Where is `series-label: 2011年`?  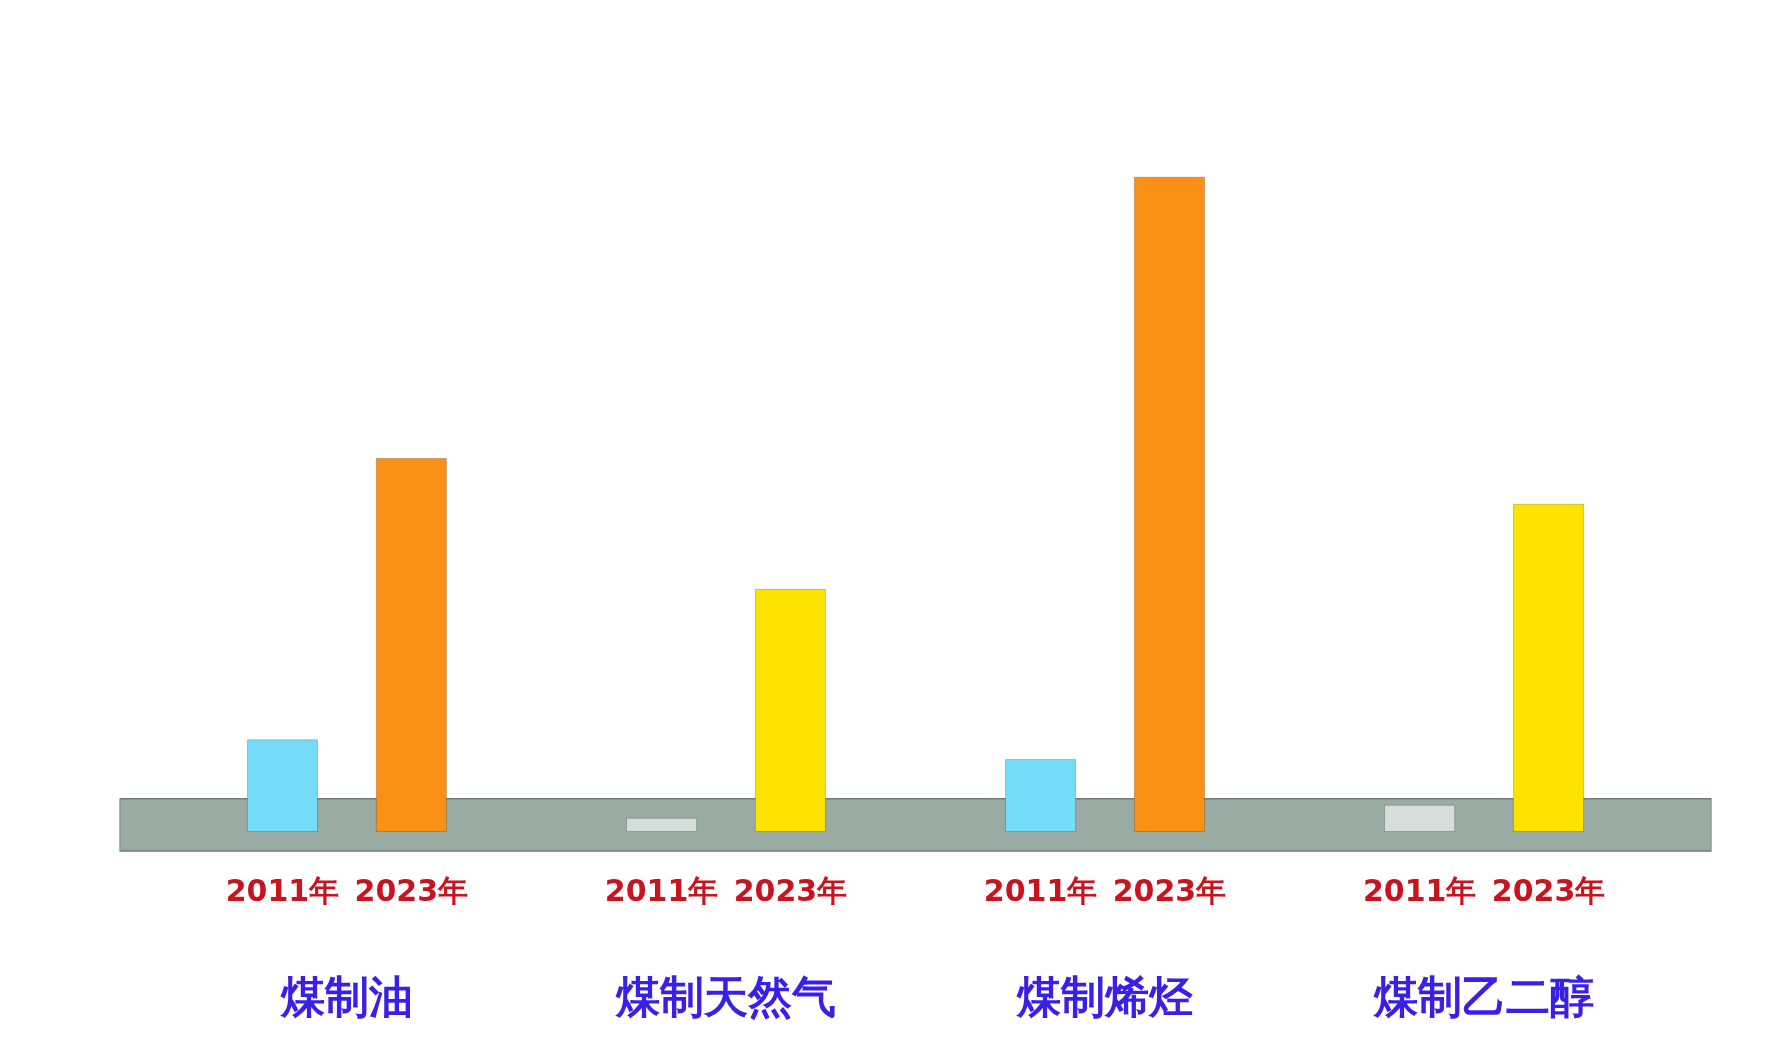 series-label: 2011年 is located at coordinates (1419, 891).